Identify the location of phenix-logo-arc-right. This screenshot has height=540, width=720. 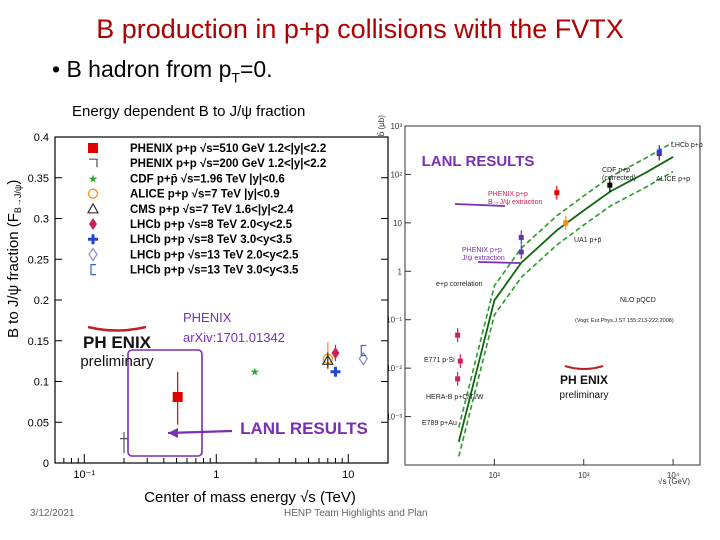
(584, 367).